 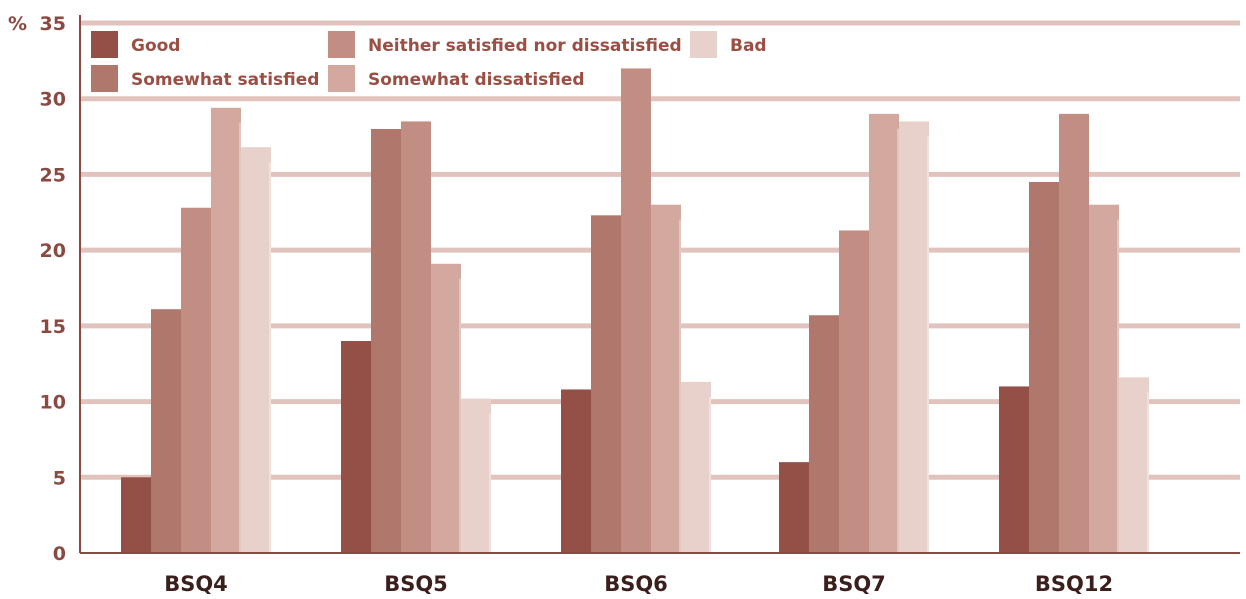 What do you see at coordinates (1074, 584) in the screenshot?
I see `x-tick-label: BSQ12` at bounding box center [1074, 584].